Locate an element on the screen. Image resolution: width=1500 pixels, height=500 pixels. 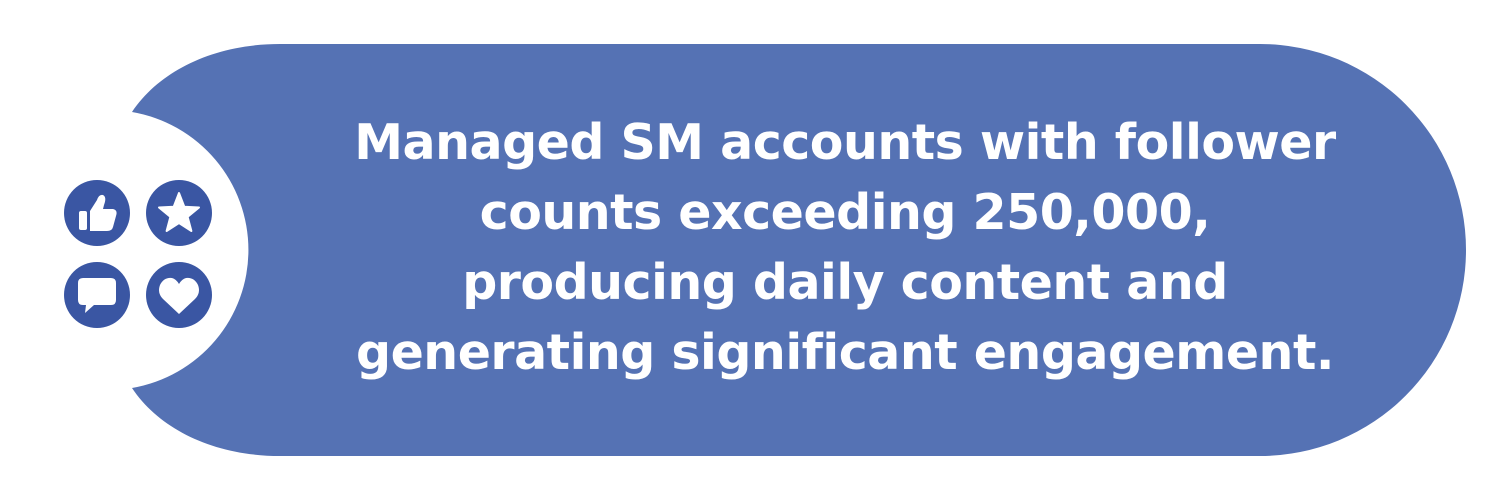
star-icon is located at coordinates (179, 213).